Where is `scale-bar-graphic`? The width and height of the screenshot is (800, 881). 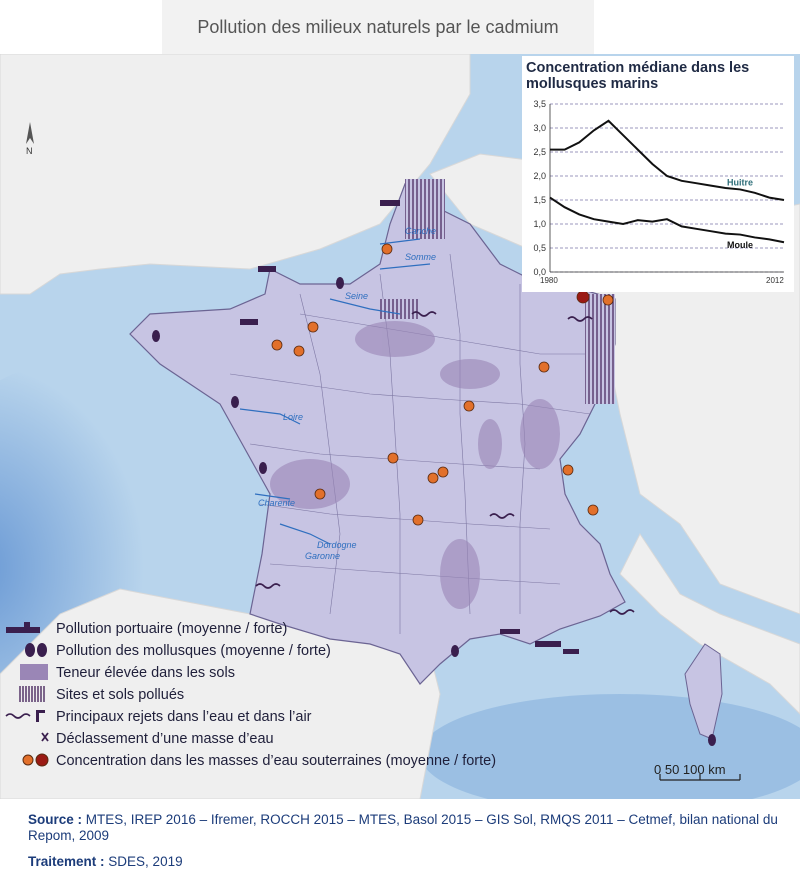
scale-bar-graphic is located at coordinates (700, 777).